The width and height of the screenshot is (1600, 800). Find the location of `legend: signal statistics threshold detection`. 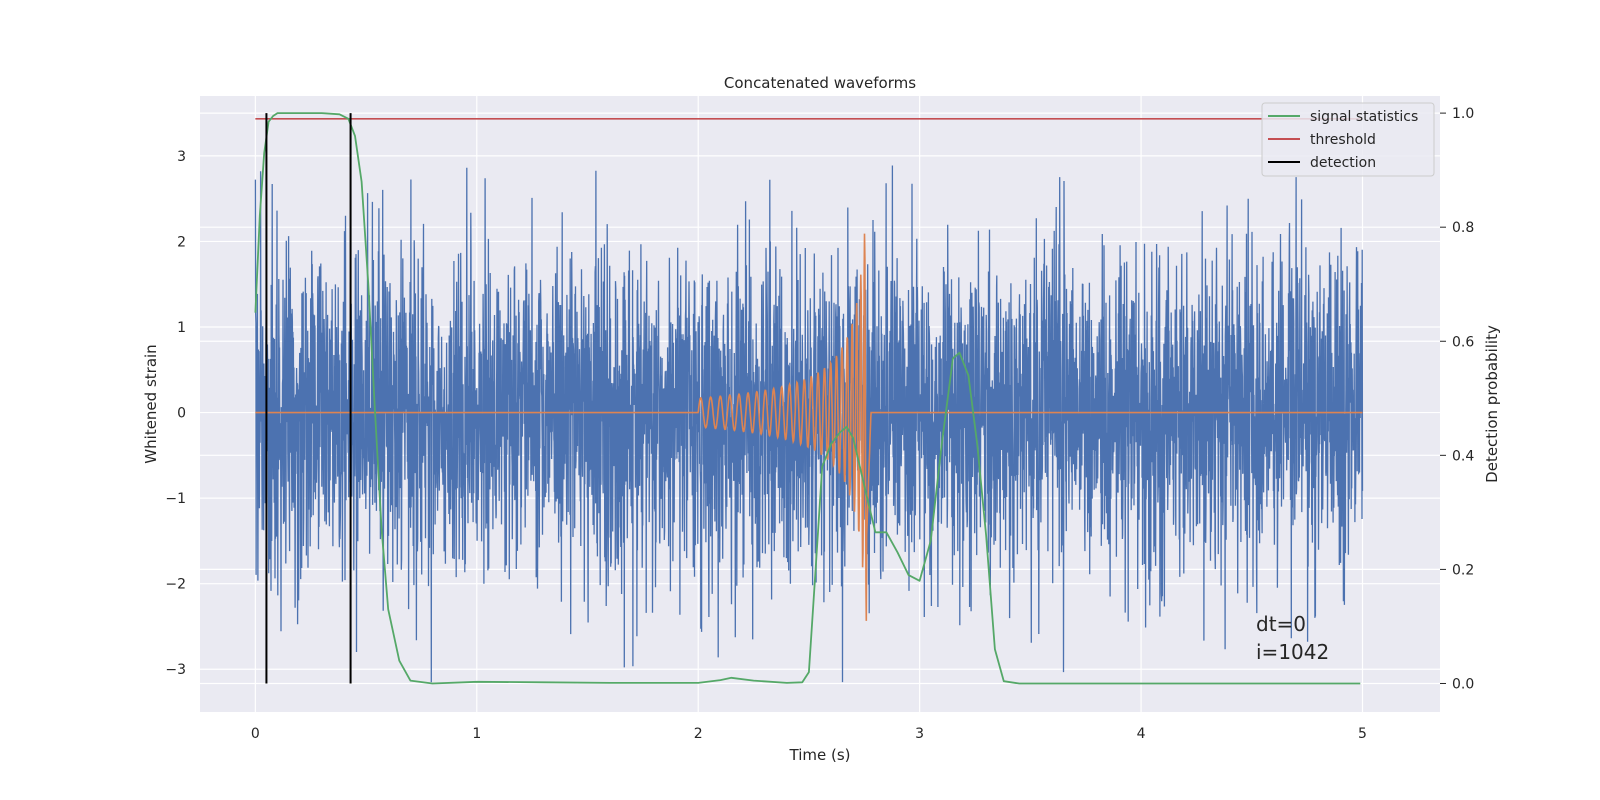

legend: signal statistics threshold detection is located at coordinates (1348, 139).